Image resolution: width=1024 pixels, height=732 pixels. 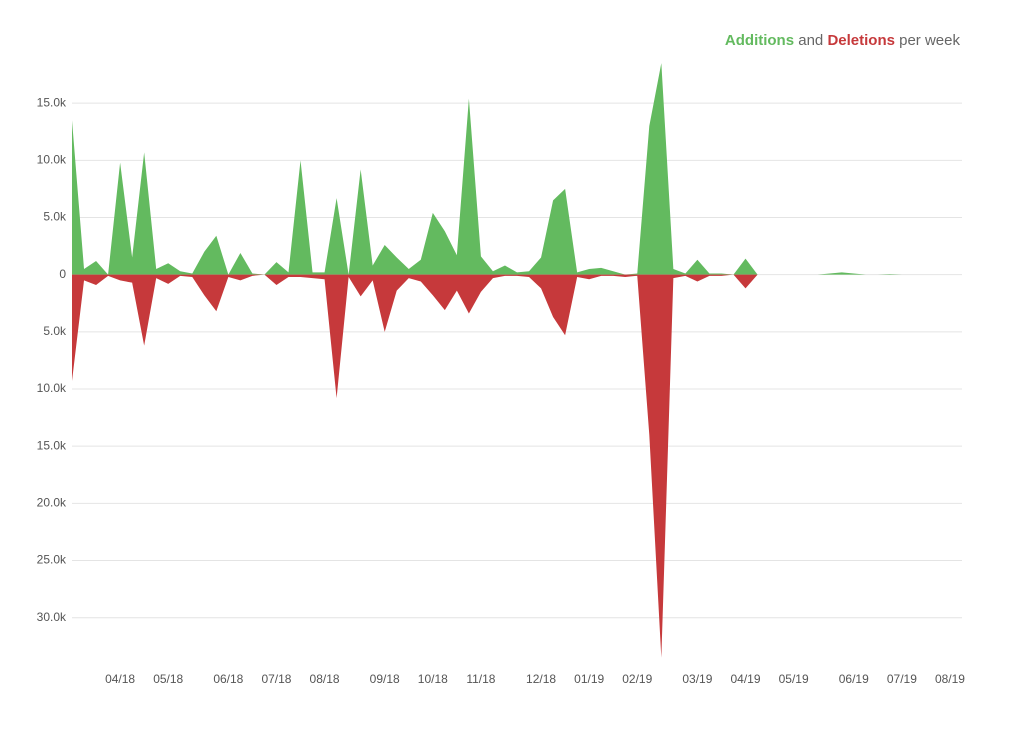 I want to click on x-tick-label: 03/19, so click(x=697, y=679).